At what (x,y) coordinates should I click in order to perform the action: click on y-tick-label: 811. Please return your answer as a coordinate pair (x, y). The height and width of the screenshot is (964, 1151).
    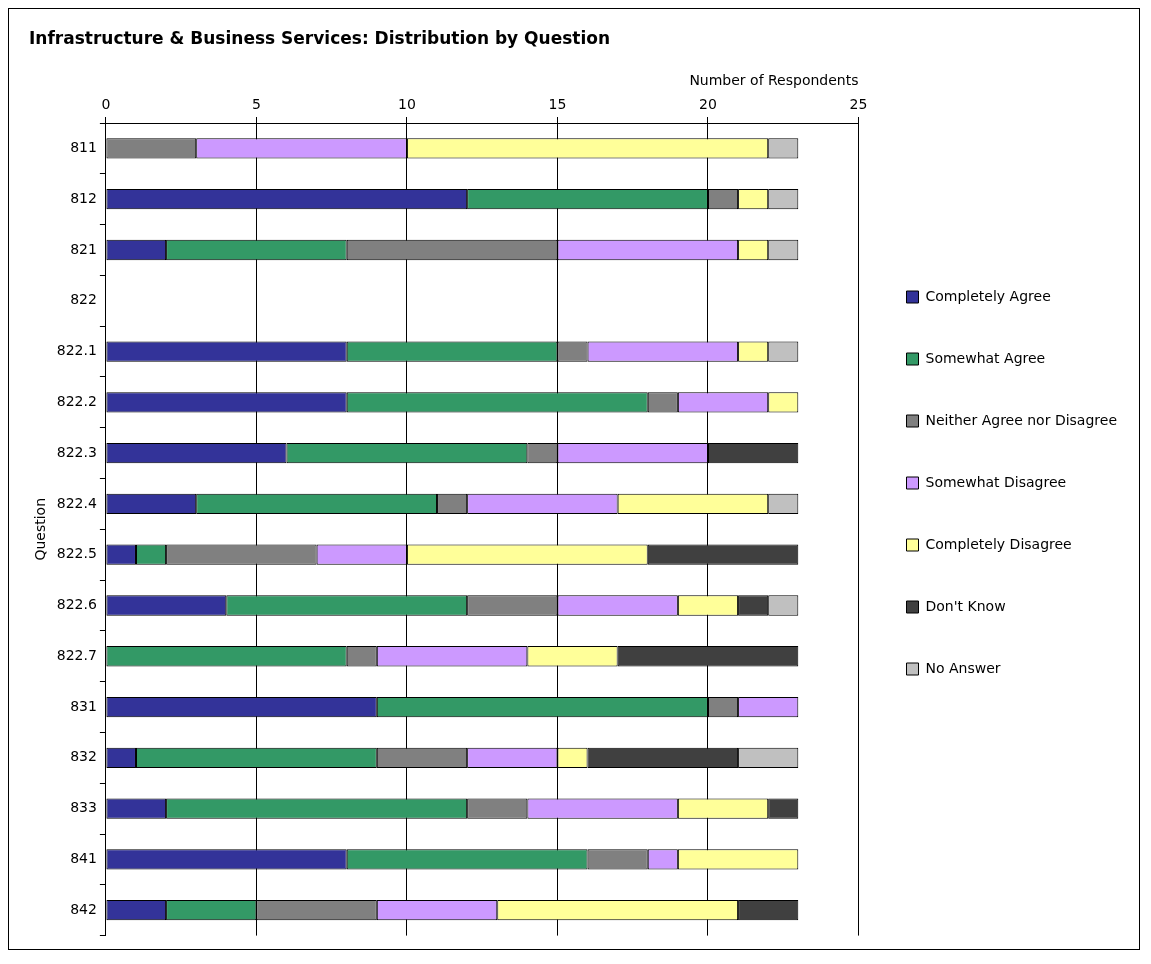
    Looking at the image, I should click on (83, 147).